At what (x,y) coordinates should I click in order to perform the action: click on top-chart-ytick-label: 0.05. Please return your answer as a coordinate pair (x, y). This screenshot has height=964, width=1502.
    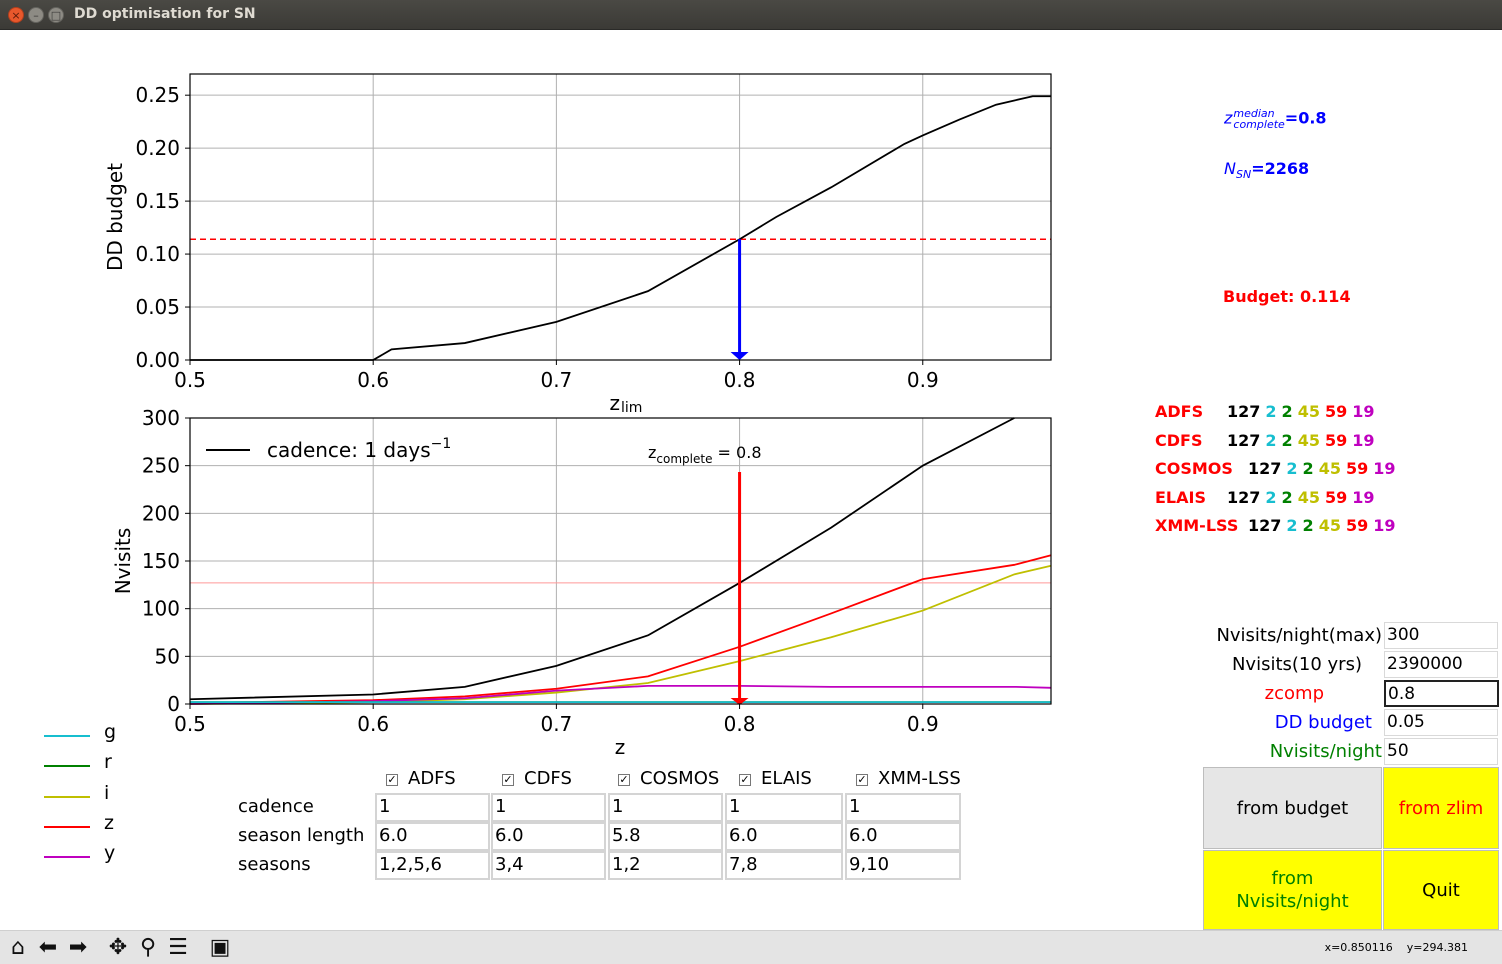
    Looking at the image, I should click on (157, 307).